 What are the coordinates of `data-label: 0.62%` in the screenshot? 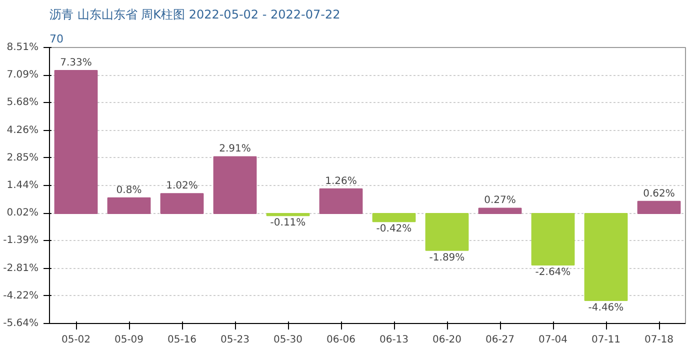 It's located at (659, 194).